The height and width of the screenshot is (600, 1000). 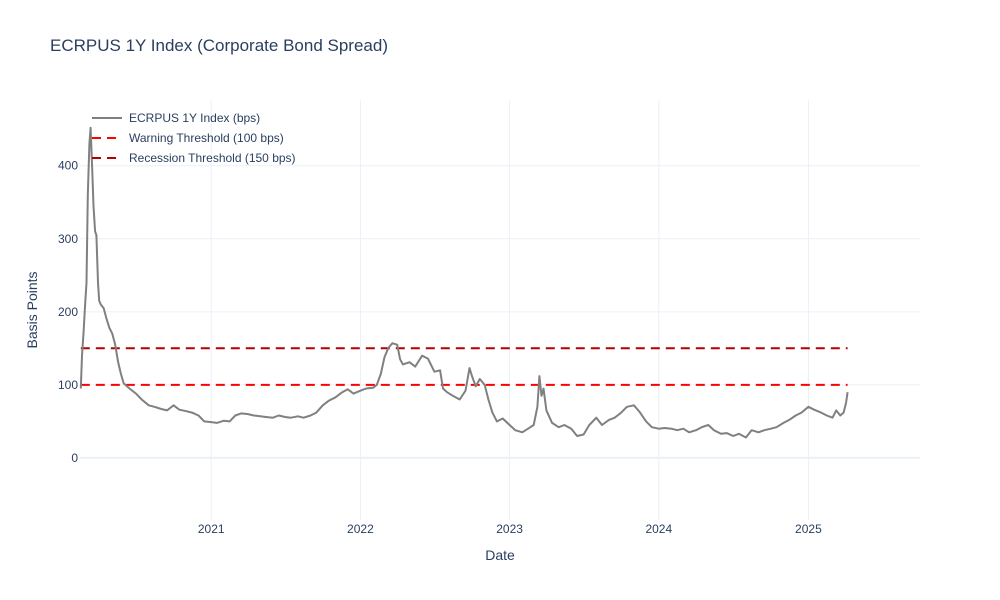 I want to click on legend-label: ECRPUS 1Y Index (bps), so click(x=194, y=118).